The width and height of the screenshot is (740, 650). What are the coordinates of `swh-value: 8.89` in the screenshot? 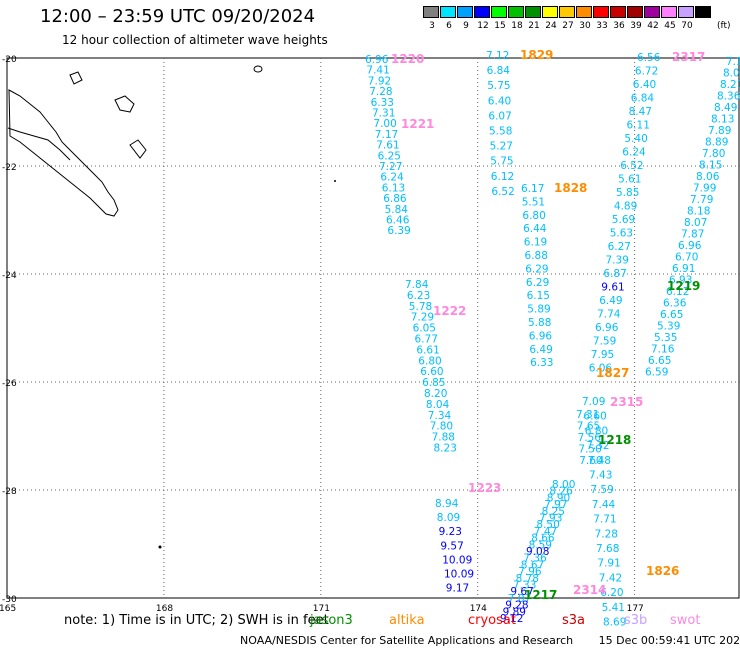 It's located at (716, 143).